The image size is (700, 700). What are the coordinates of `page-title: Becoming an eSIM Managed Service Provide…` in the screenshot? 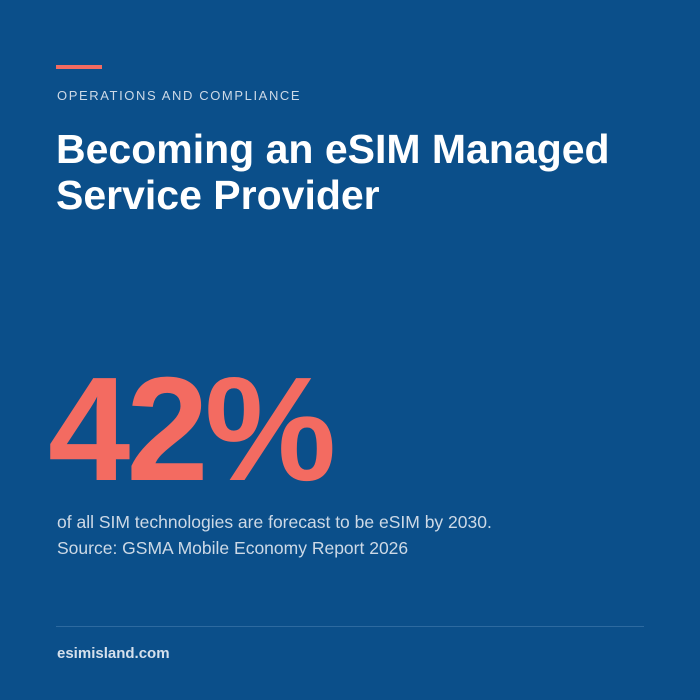 It's located at (333, 172).